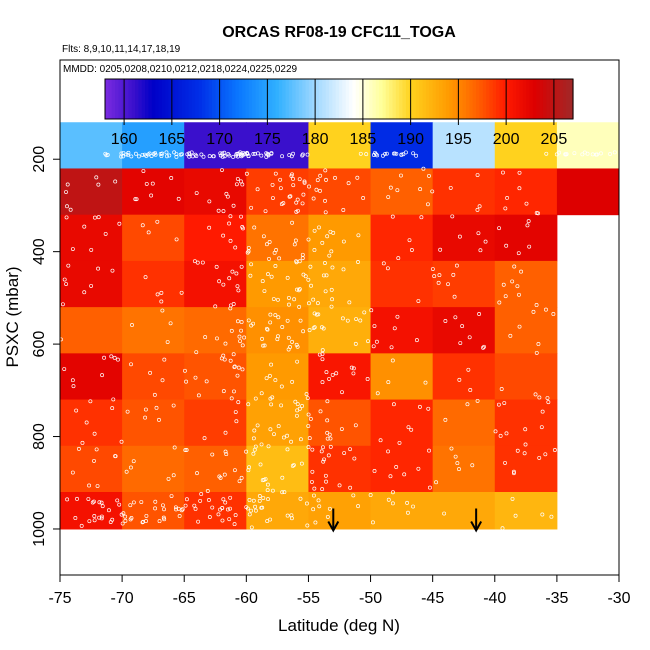  What do you see at coordinates (476, 527) in the screenshot?
I see `arrow-head` at bounding box center [476, 527].